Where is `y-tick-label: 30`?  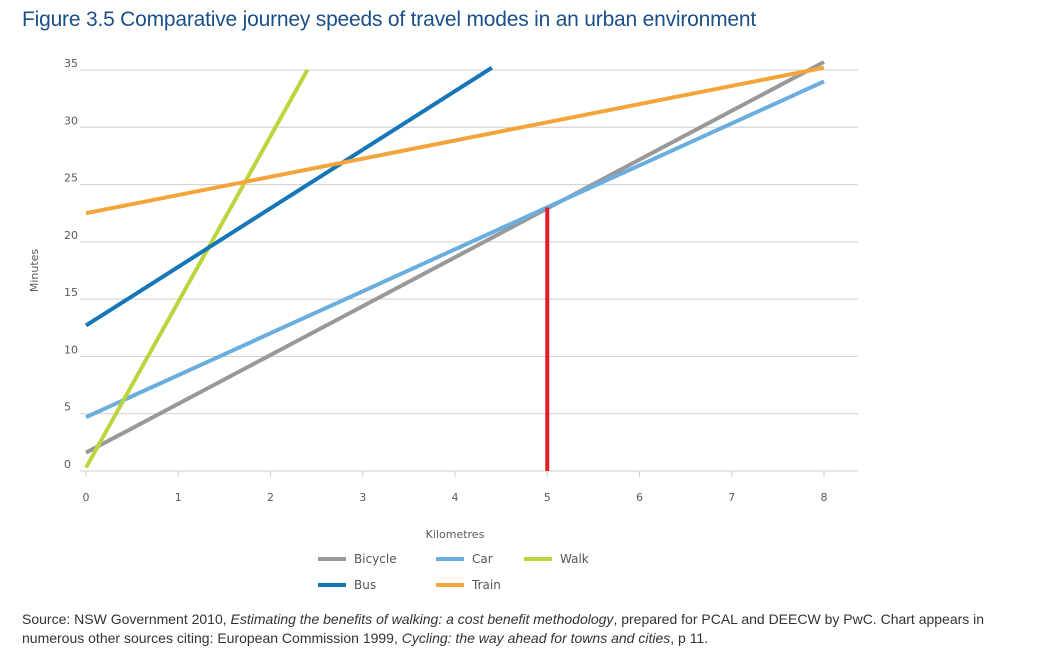
y-tick-label: 30 is located at coordinates (71, 120).